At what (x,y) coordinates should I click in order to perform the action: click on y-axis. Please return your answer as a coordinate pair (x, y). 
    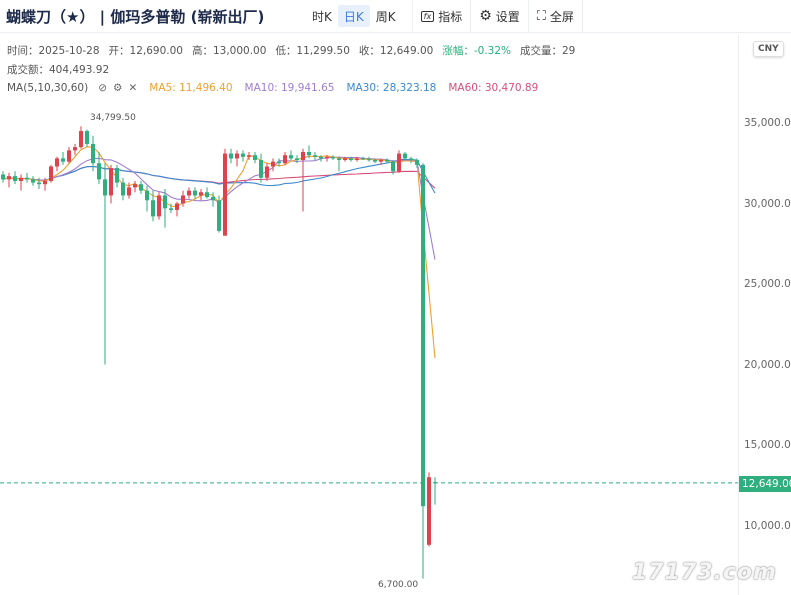
    Looking at the image, I should click on (738, 314).